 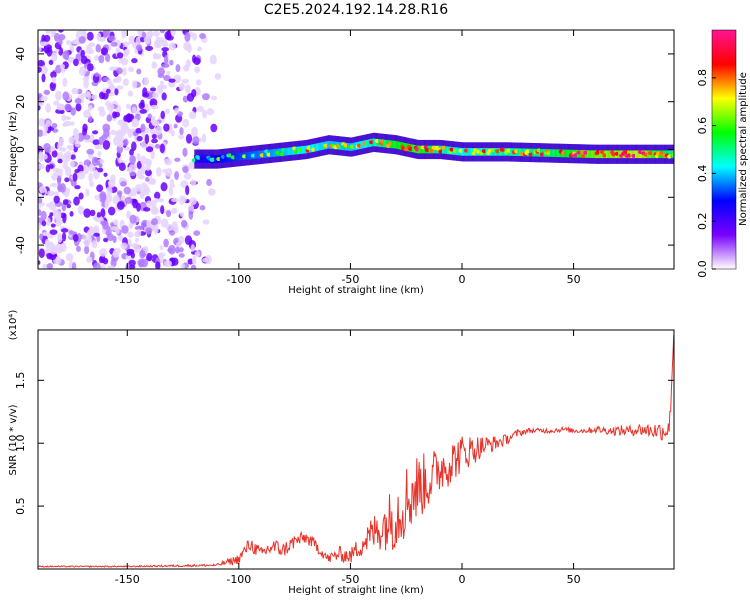 What do you see at coordinates (20, 381) in the screenshot?
I see `snr-y-tick-label: 1.5` at bounding box center [20, 381].